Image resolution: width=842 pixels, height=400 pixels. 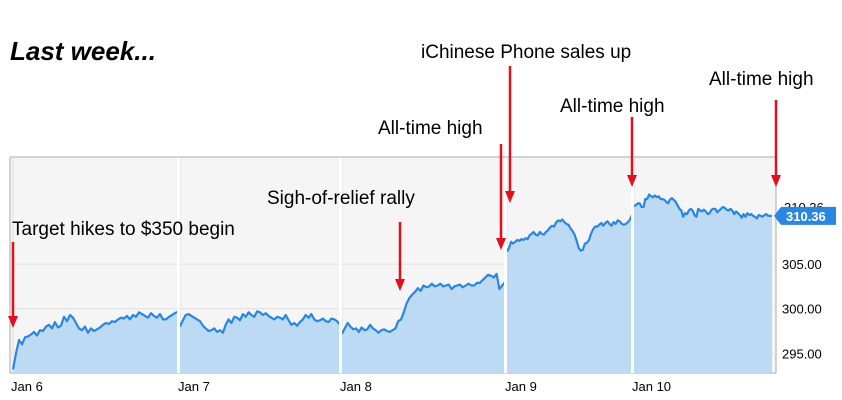 What do you see at coordinates (802, 264) in the screenshot?
I see `y-tick-label: 305.00` at bounding box center [802, 264].